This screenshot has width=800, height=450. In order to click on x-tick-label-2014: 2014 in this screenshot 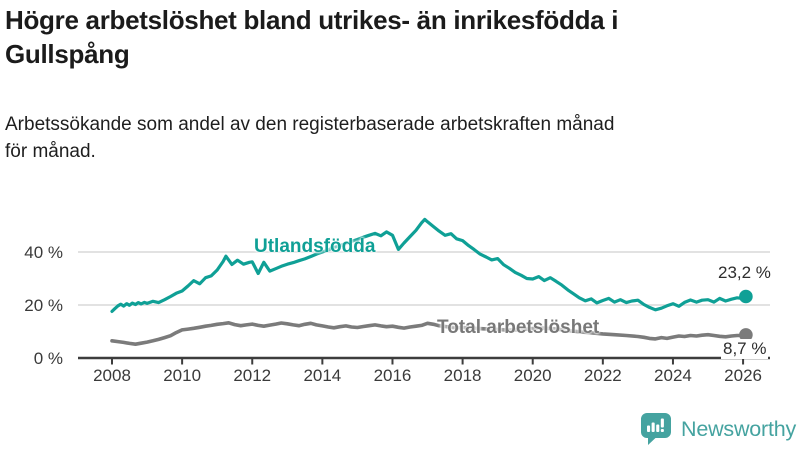, I will do `click(322, 375)`.